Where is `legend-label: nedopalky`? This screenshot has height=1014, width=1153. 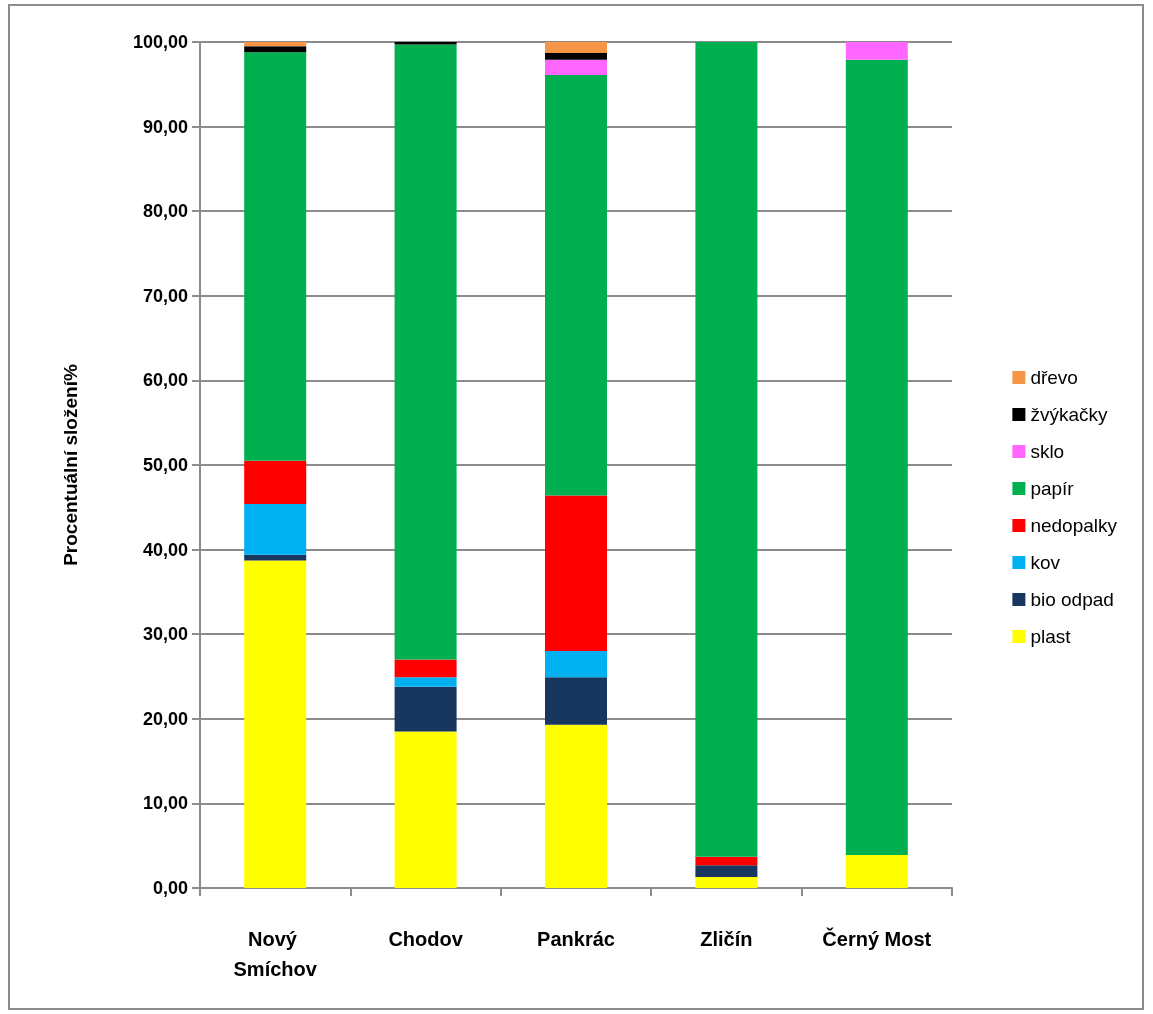
legend-label: nedopalky is located at coordinates (1074, 525).